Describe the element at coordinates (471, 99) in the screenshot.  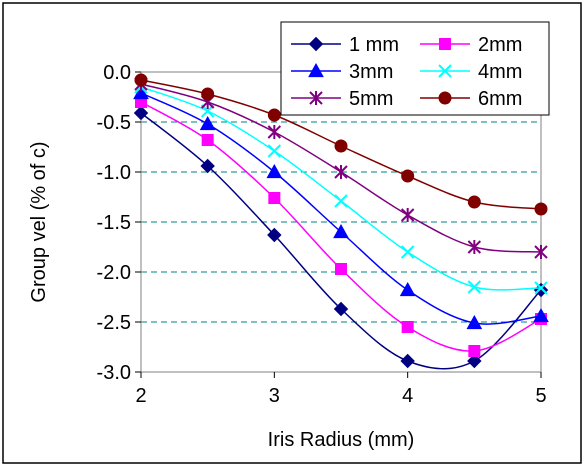
I see `legend-item: 6mm` at that location.